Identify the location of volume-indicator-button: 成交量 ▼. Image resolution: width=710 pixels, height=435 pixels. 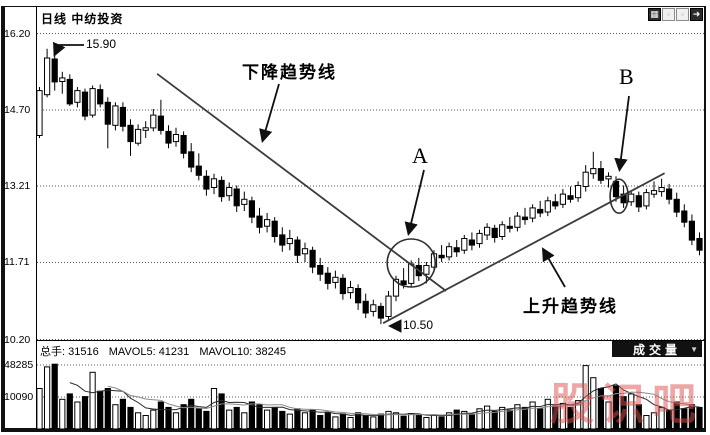
(657, 349).